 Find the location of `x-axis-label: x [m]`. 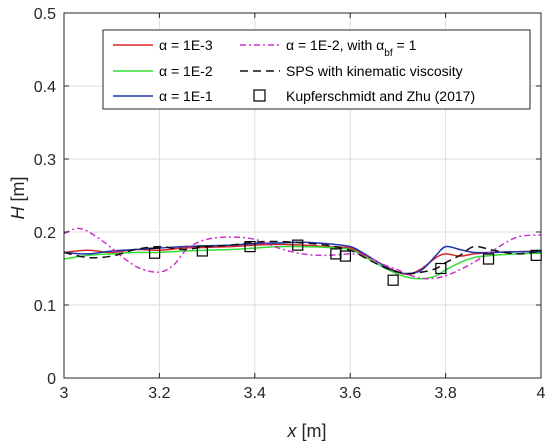

x-axis-label: x [m] is located at coordinates (307, 431).